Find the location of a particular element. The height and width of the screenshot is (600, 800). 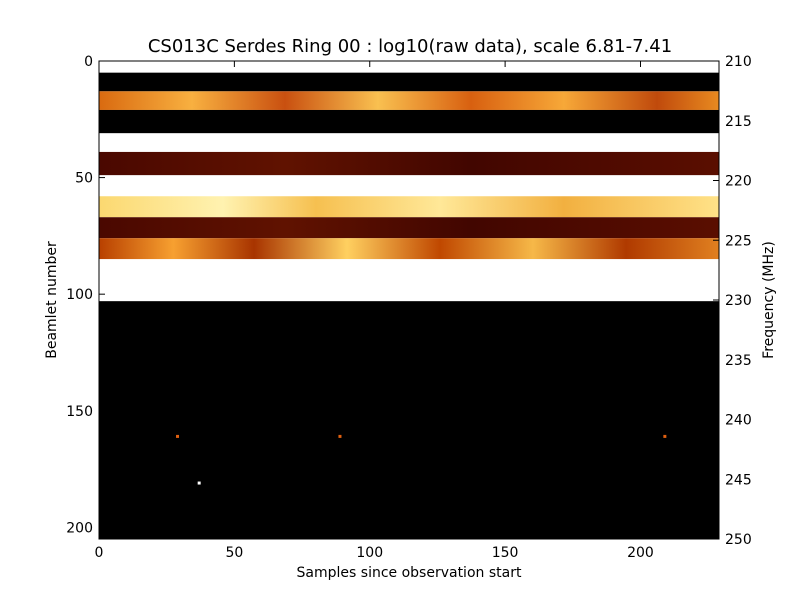

y-axis-label: Beamlet number is located at coordinates (52, 300).